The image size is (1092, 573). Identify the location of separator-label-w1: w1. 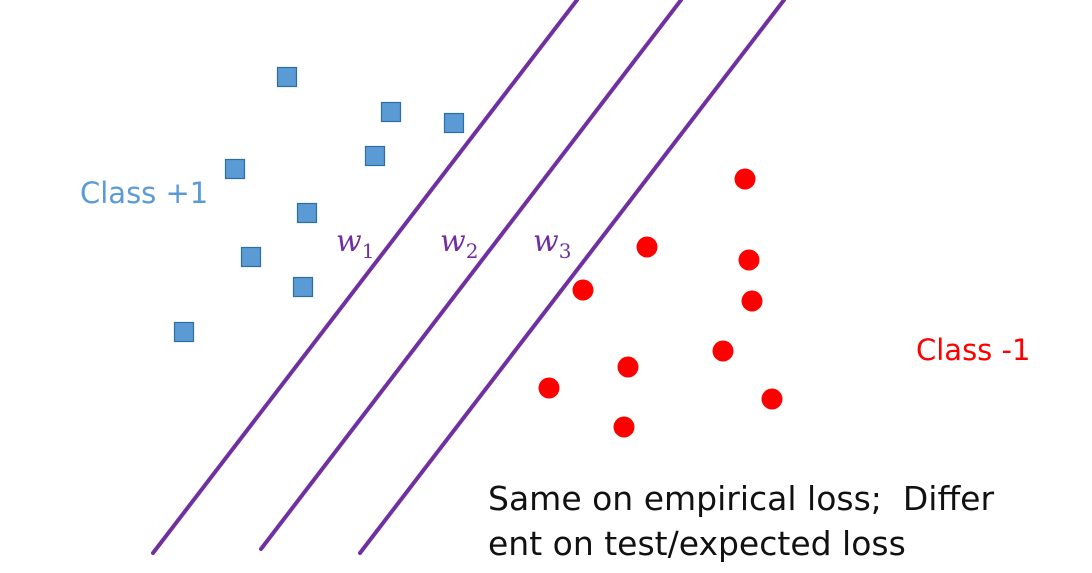
(355, 243).